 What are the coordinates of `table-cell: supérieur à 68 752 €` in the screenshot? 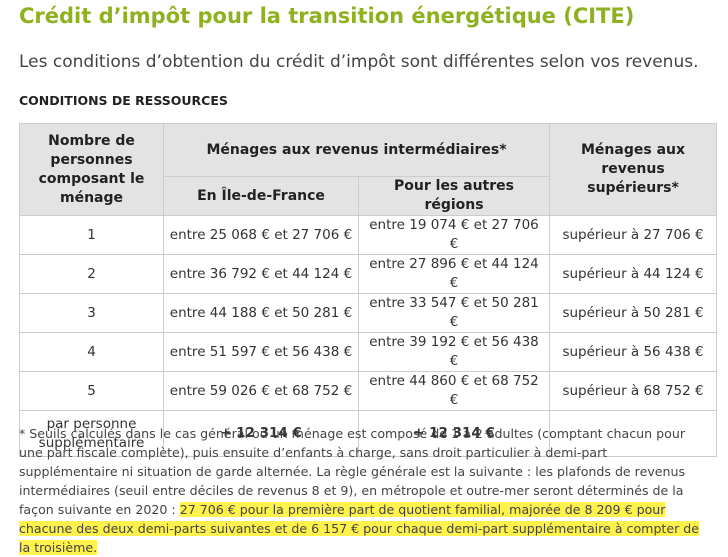 It's located at (633, 391).